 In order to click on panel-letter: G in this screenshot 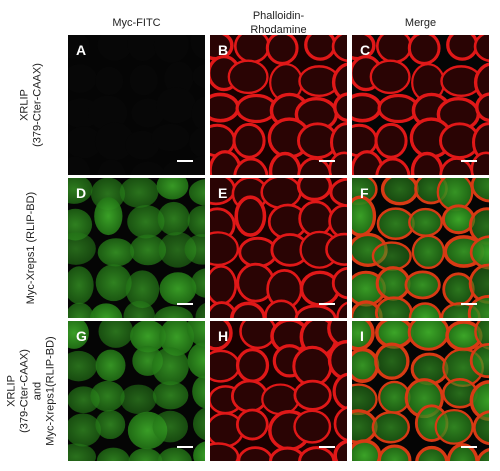, I will do `click(81, 336)`.